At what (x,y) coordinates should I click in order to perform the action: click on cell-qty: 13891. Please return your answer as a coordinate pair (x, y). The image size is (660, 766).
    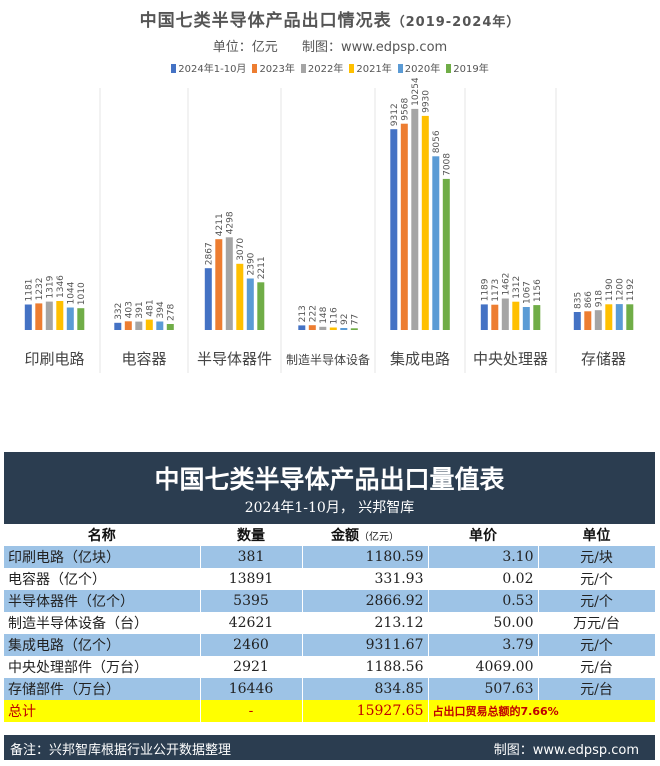
    Looking at the image, I should click on (251, 579).